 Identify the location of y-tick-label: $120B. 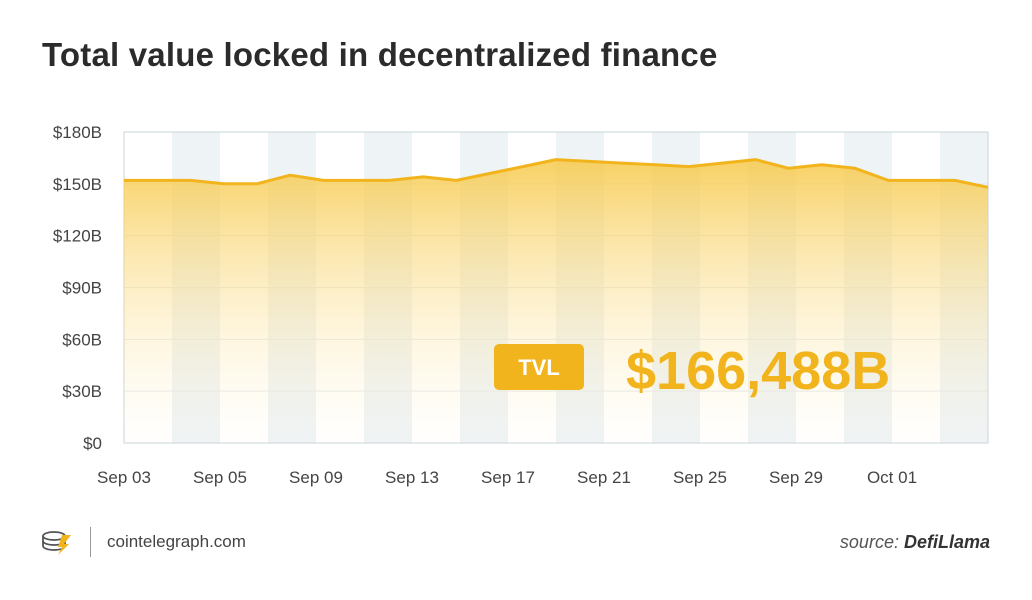
(77, 236).